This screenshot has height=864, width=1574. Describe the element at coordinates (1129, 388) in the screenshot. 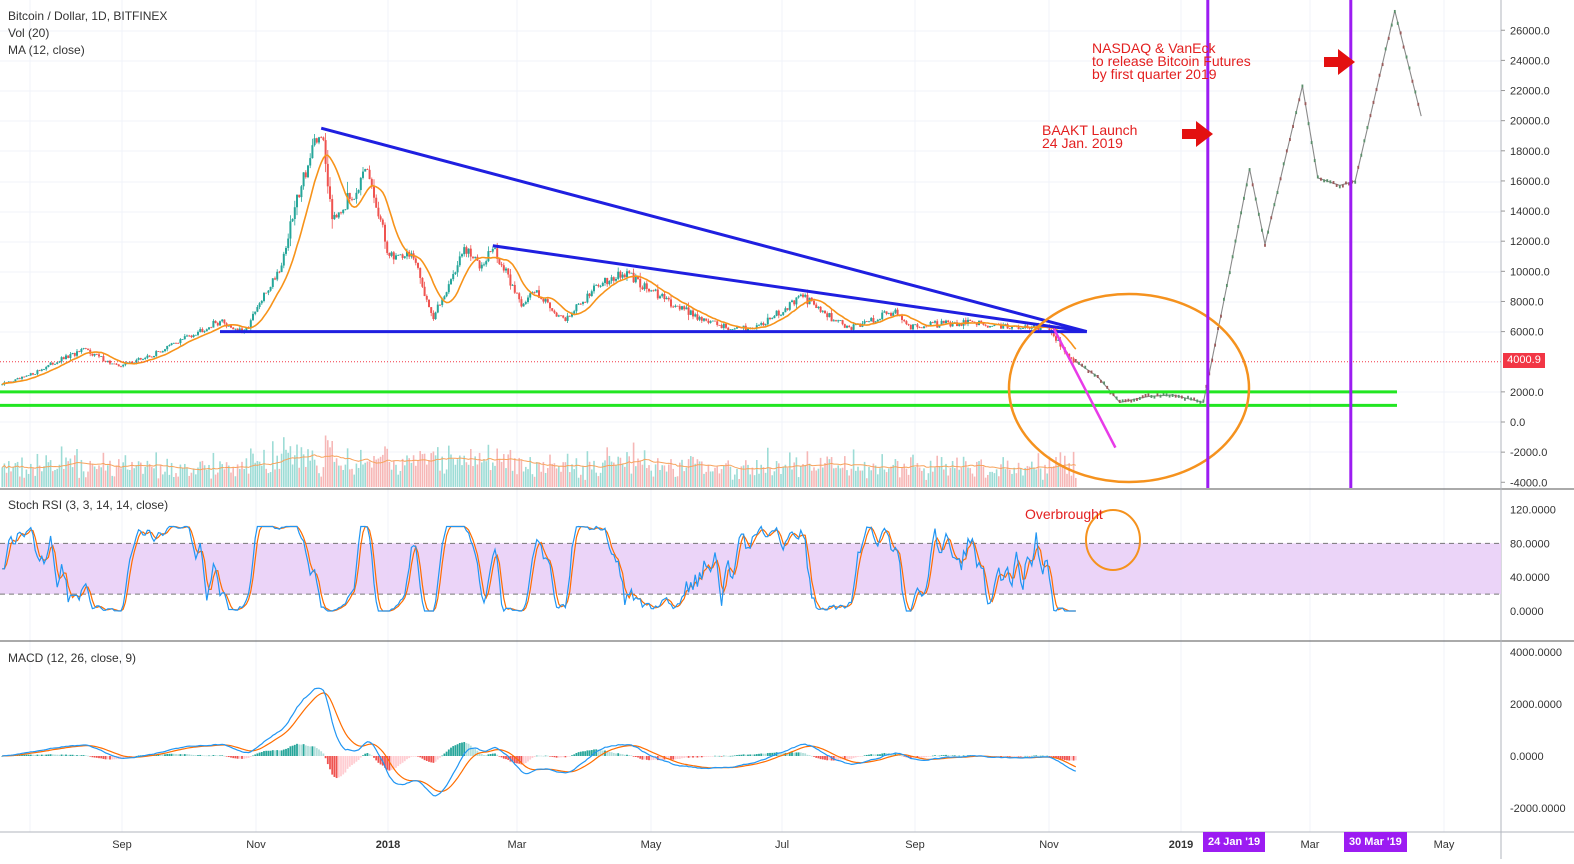

I see `breakdown-circle` at that location.